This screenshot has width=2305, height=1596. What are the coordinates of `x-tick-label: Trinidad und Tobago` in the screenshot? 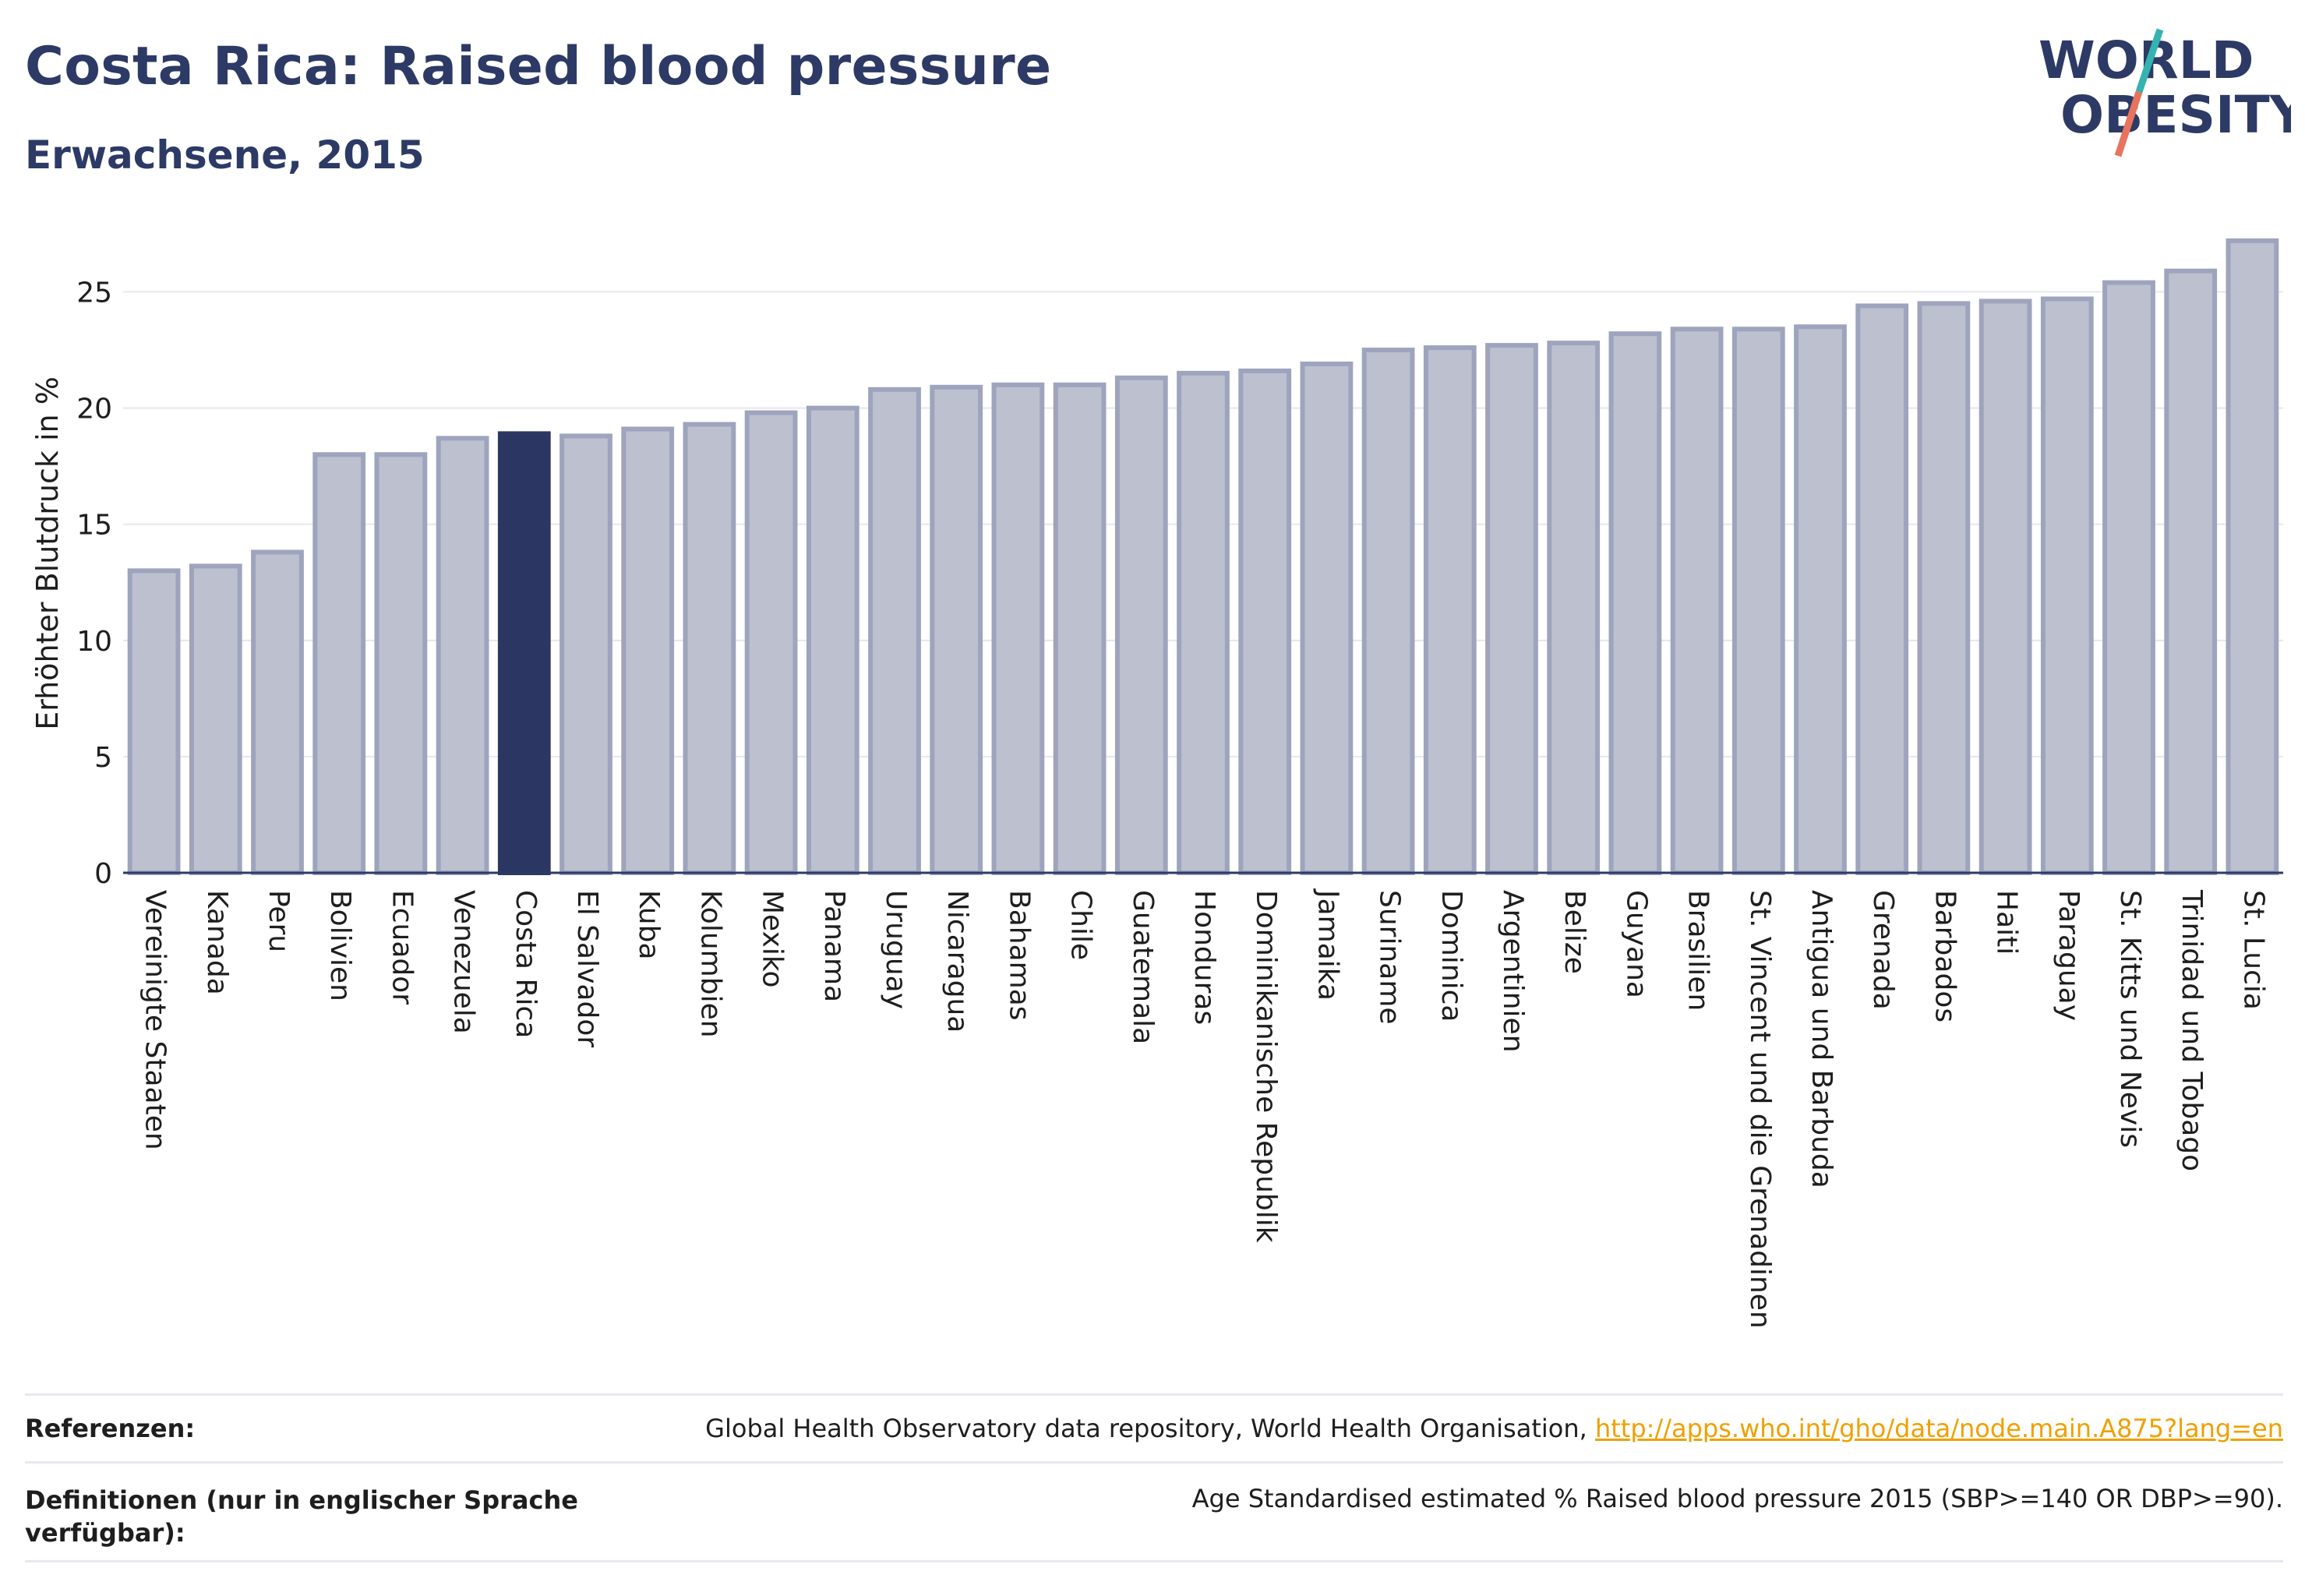 It's located at (2192, 1030).